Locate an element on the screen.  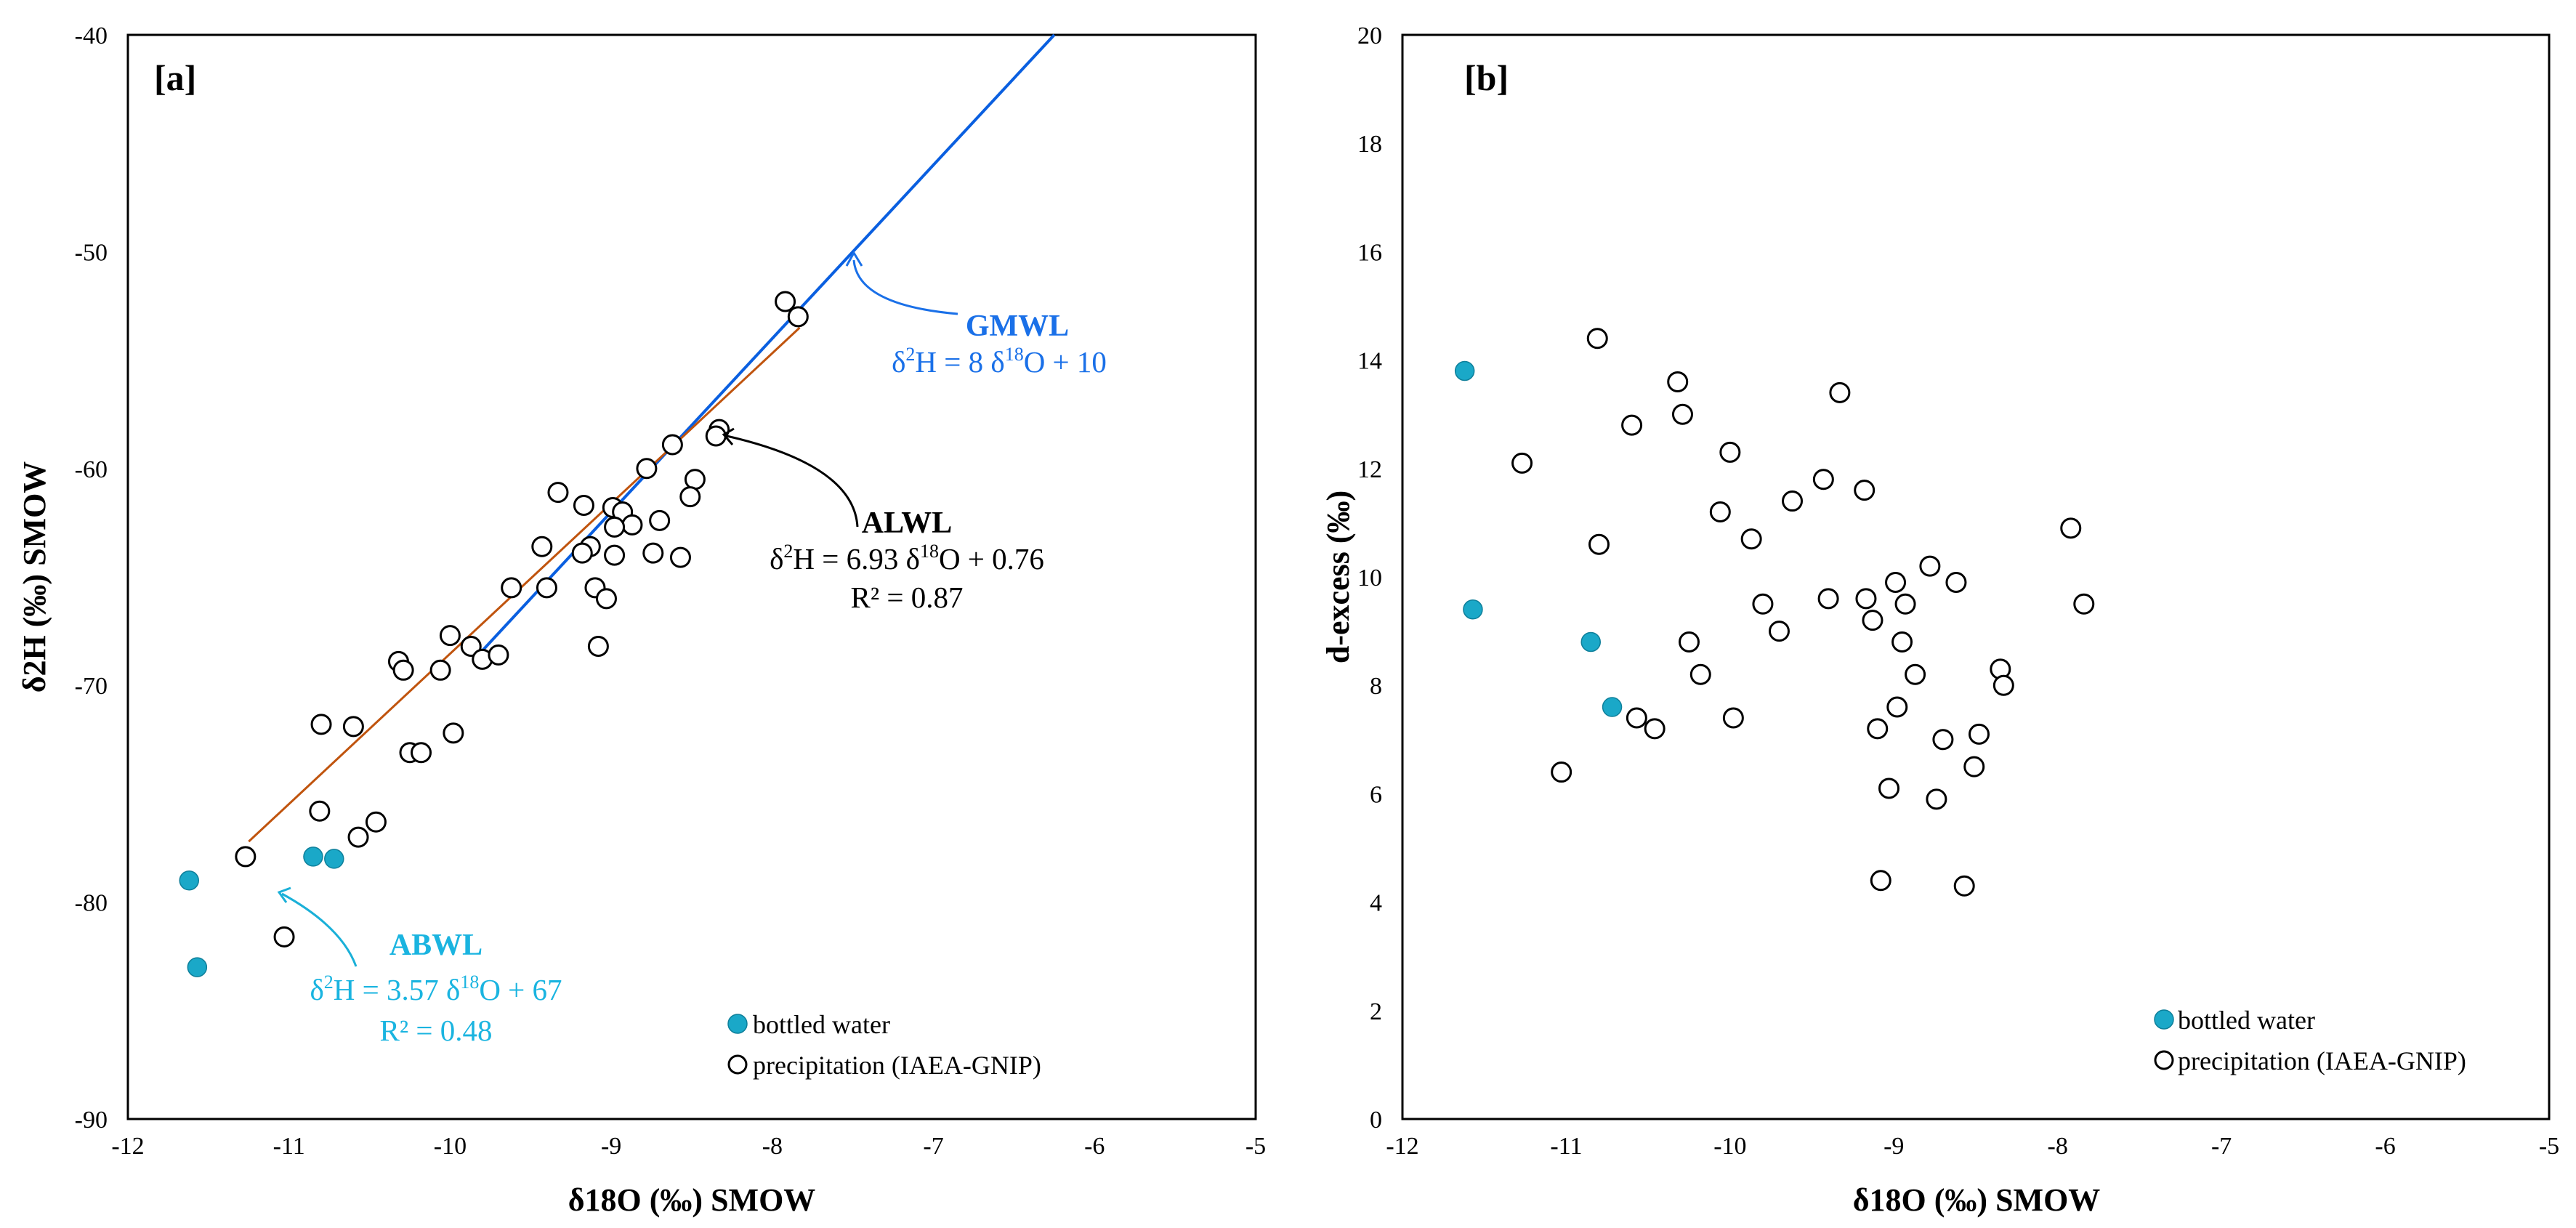
b-x-tick-label: -12 is located at coordinates (1402, 1146).